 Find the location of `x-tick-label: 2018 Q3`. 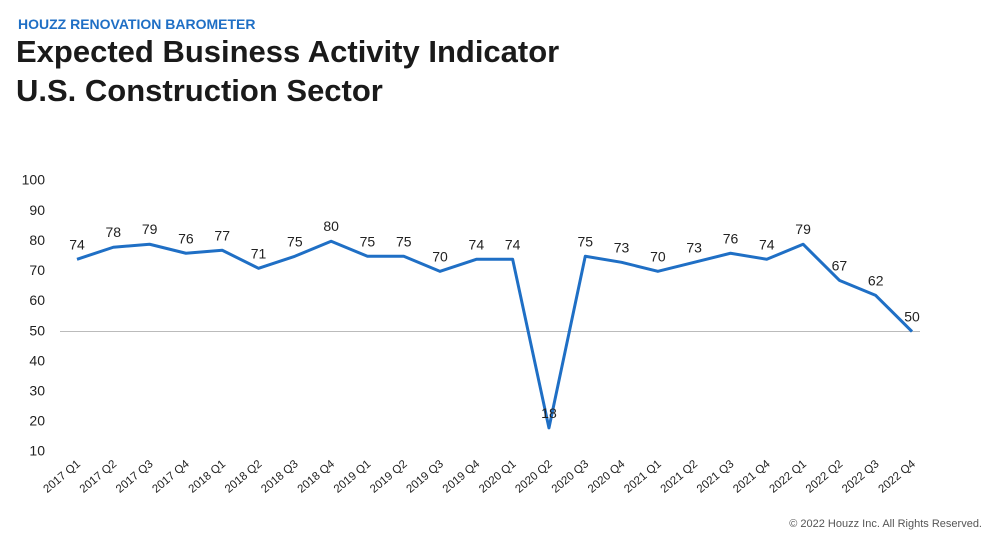

x-tick-label: 2018 Q3 is located at coordinates (280, 477).